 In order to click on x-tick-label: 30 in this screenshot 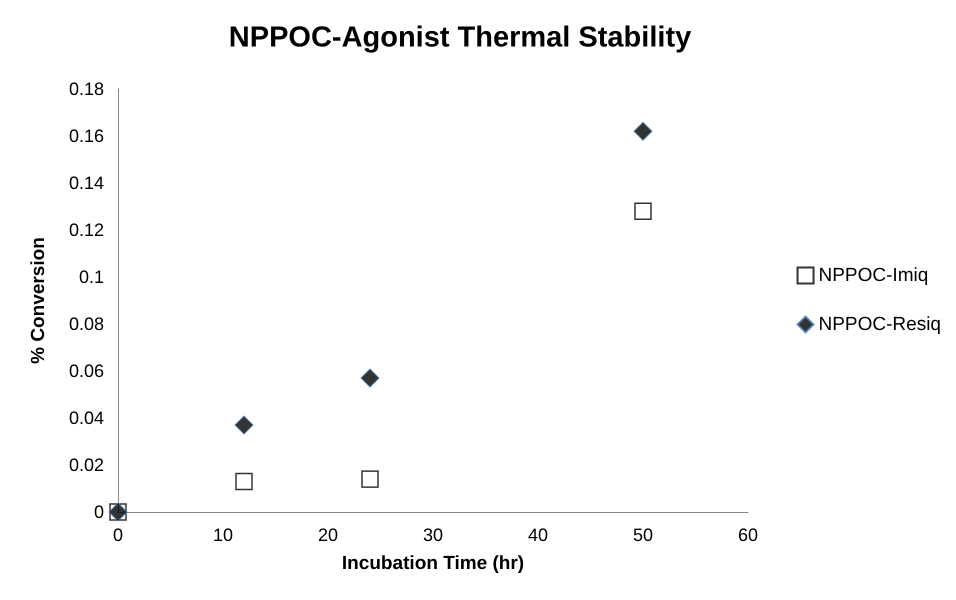, I will do `click(433, 535)`.